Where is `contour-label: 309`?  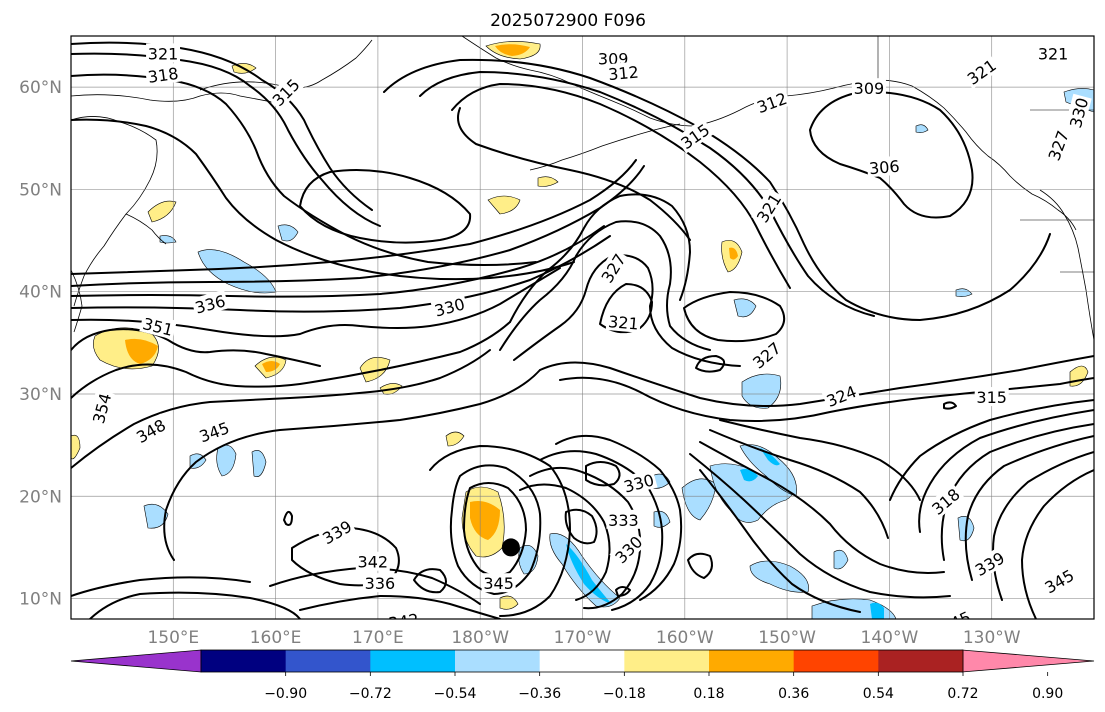 contour-label: 309 is located at coordinates (868, 88).